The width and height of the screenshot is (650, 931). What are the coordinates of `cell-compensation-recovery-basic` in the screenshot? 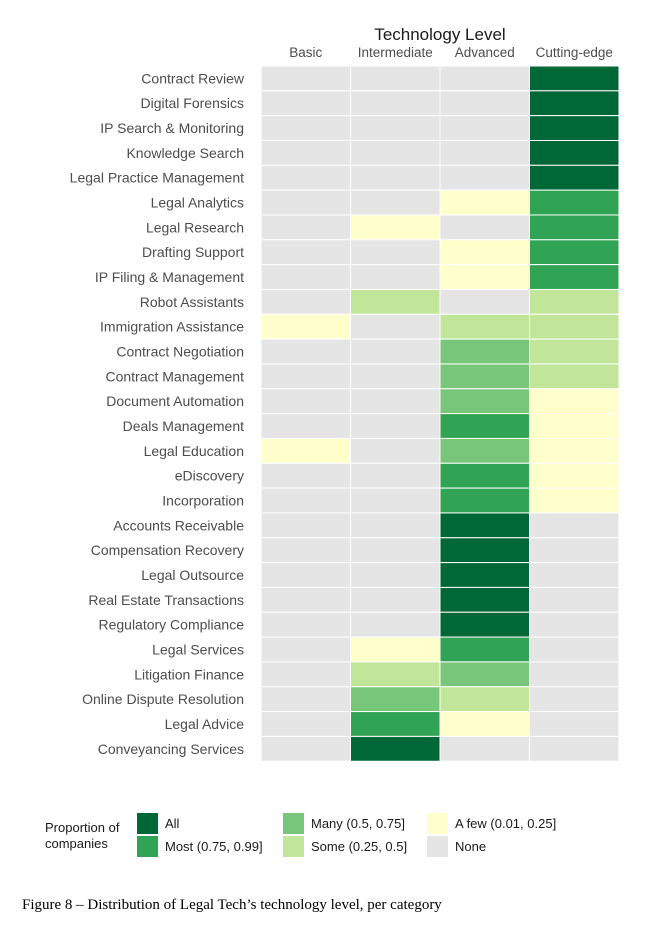 It's located at (305, 550).